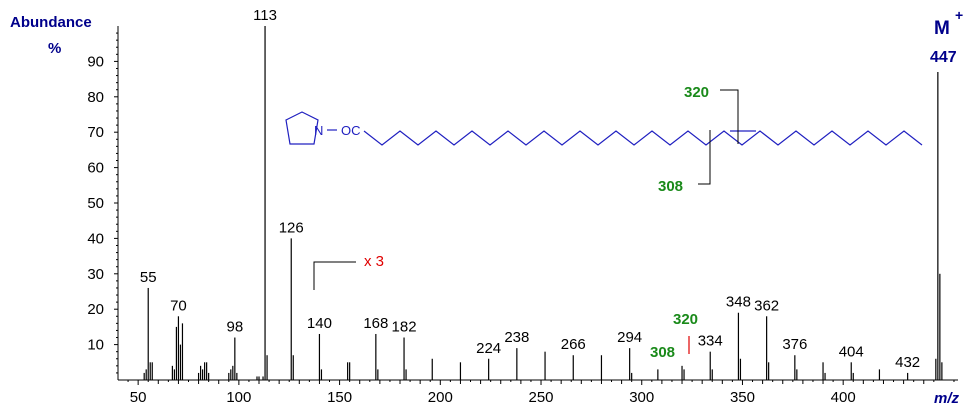 This screenshot has width=972, height=412. Describe the element at coordinates (573, 344) in the screenshot. I see `peak-label: 266` at that location.